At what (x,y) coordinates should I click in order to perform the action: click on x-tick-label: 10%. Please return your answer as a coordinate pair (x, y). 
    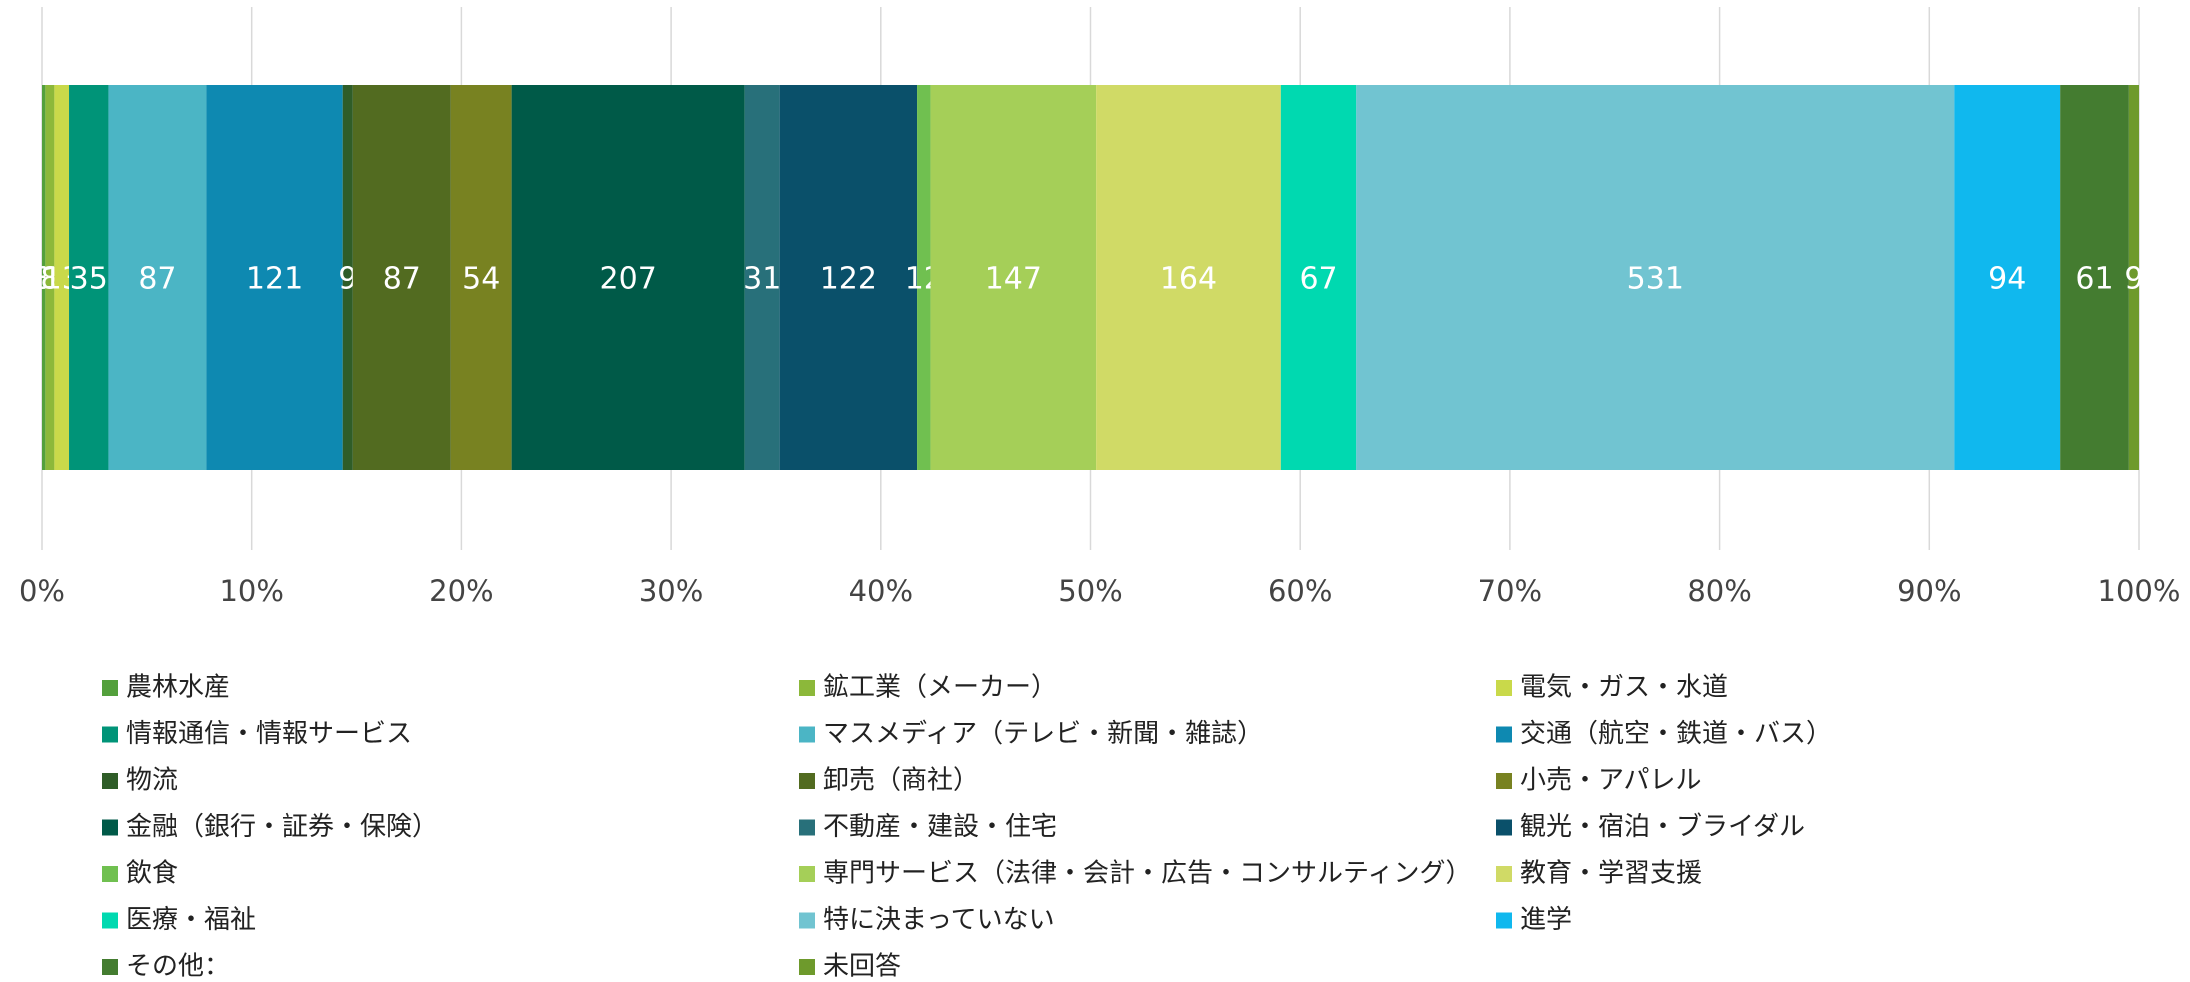
    Looking at the image, I should click on (251, 591).